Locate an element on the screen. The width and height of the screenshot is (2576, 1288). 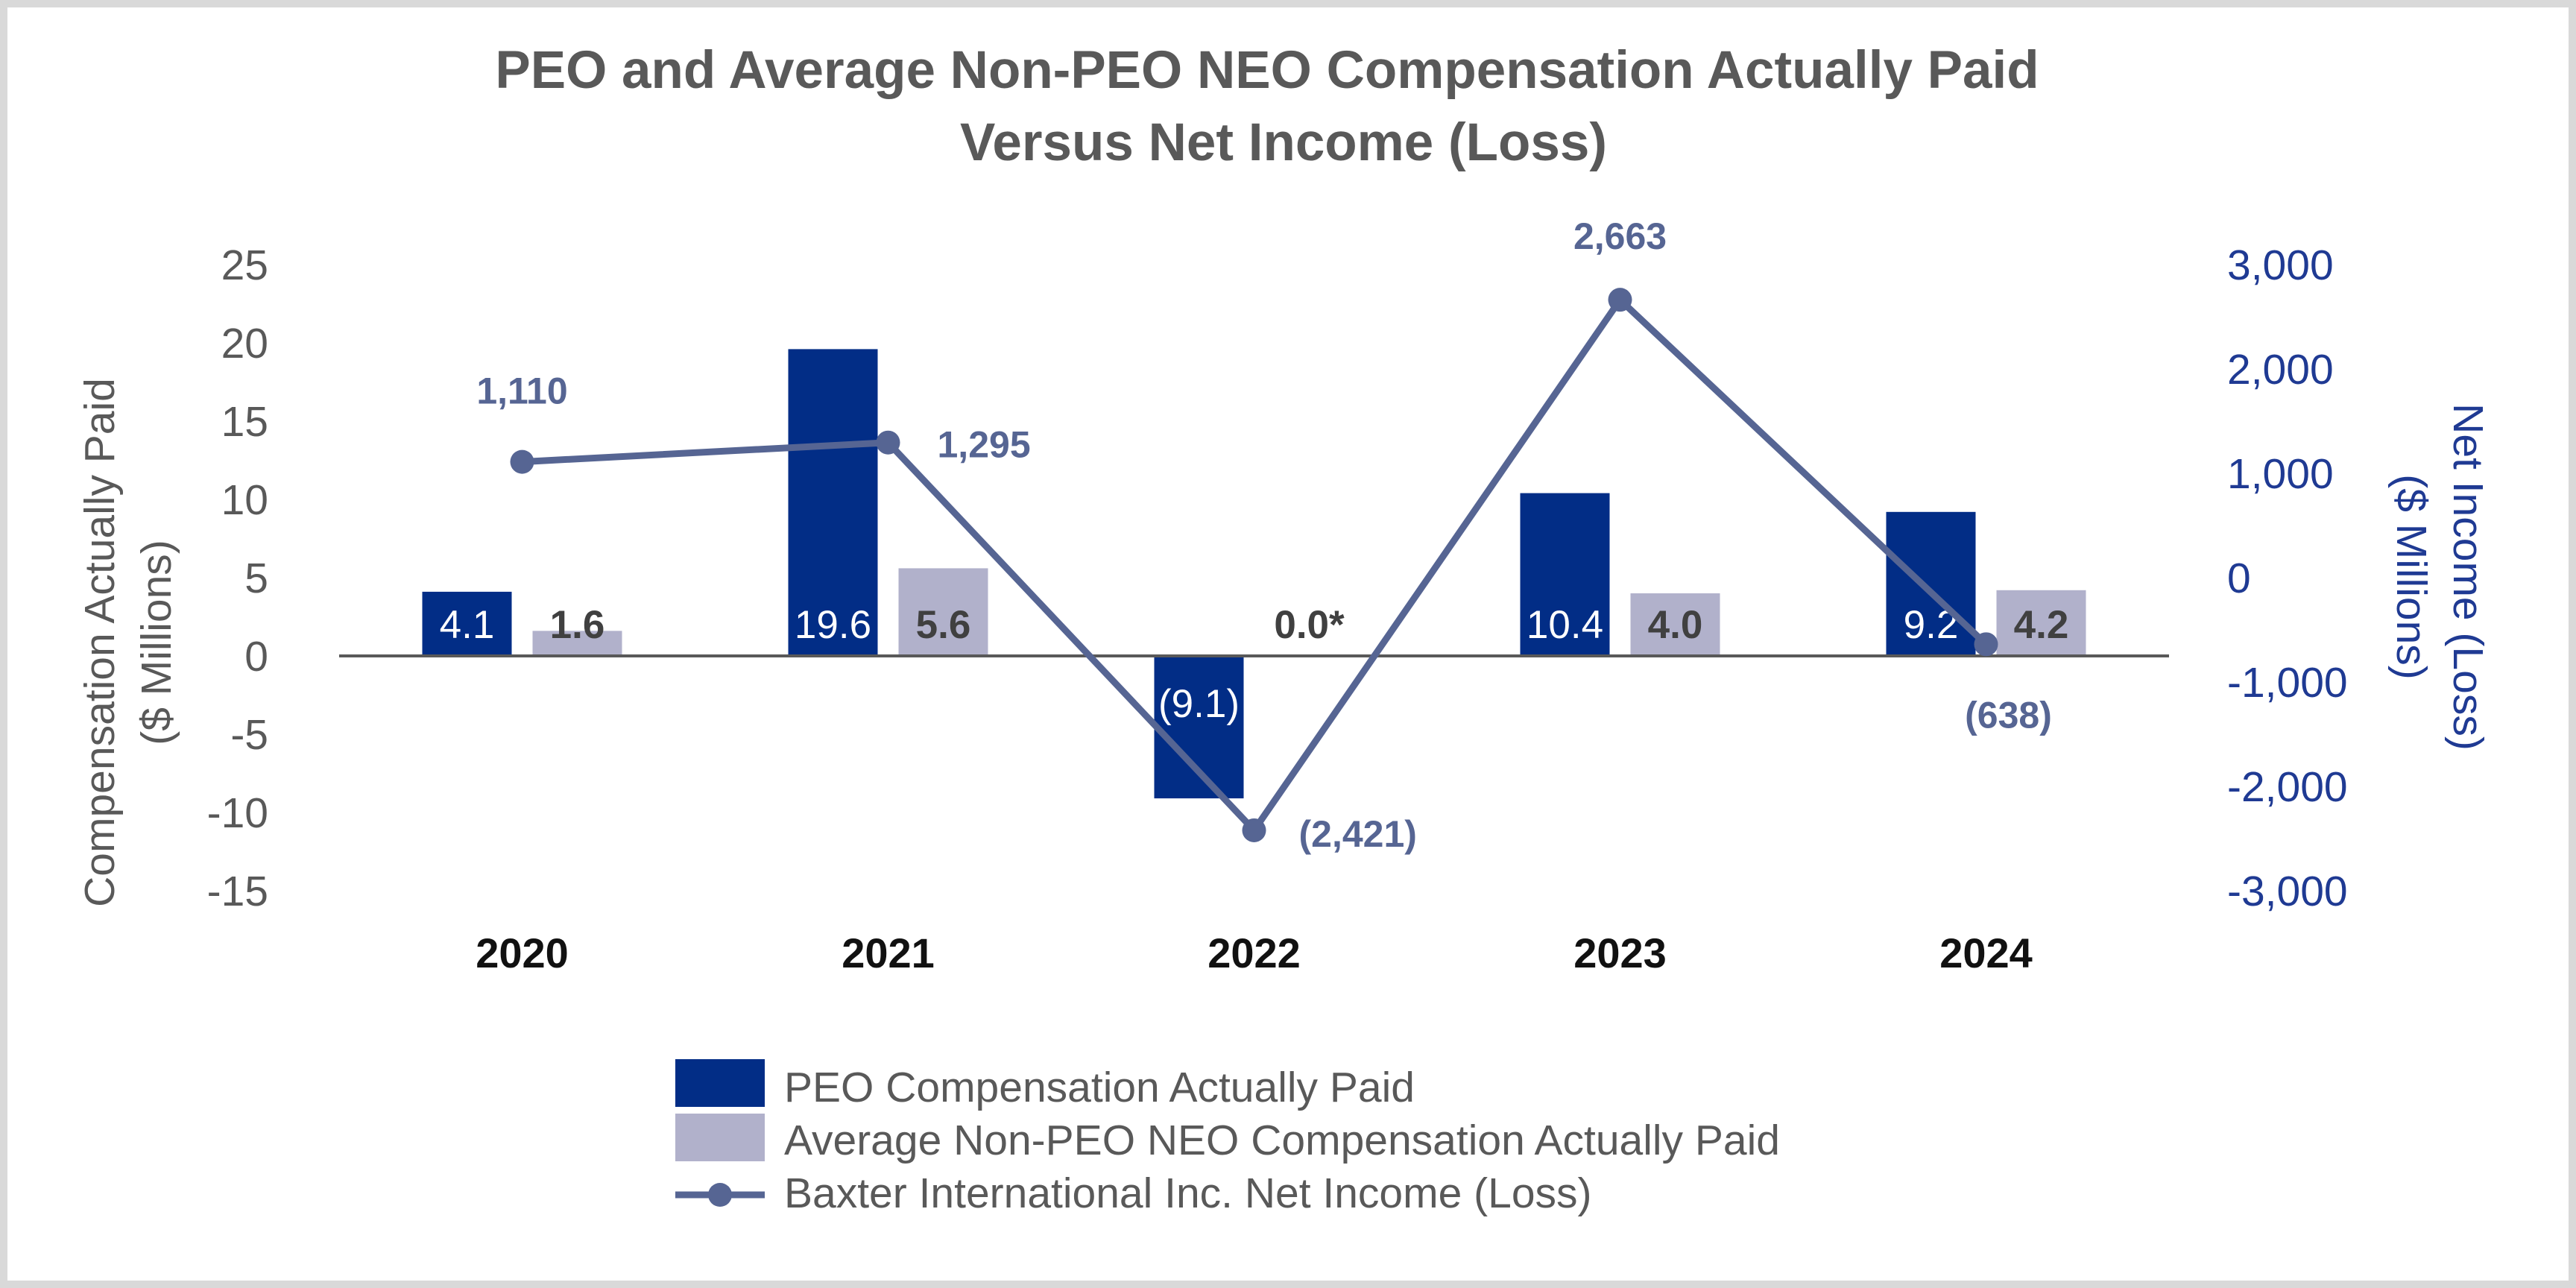
left-tick-label: 10 is located at coordinates (244, 500).